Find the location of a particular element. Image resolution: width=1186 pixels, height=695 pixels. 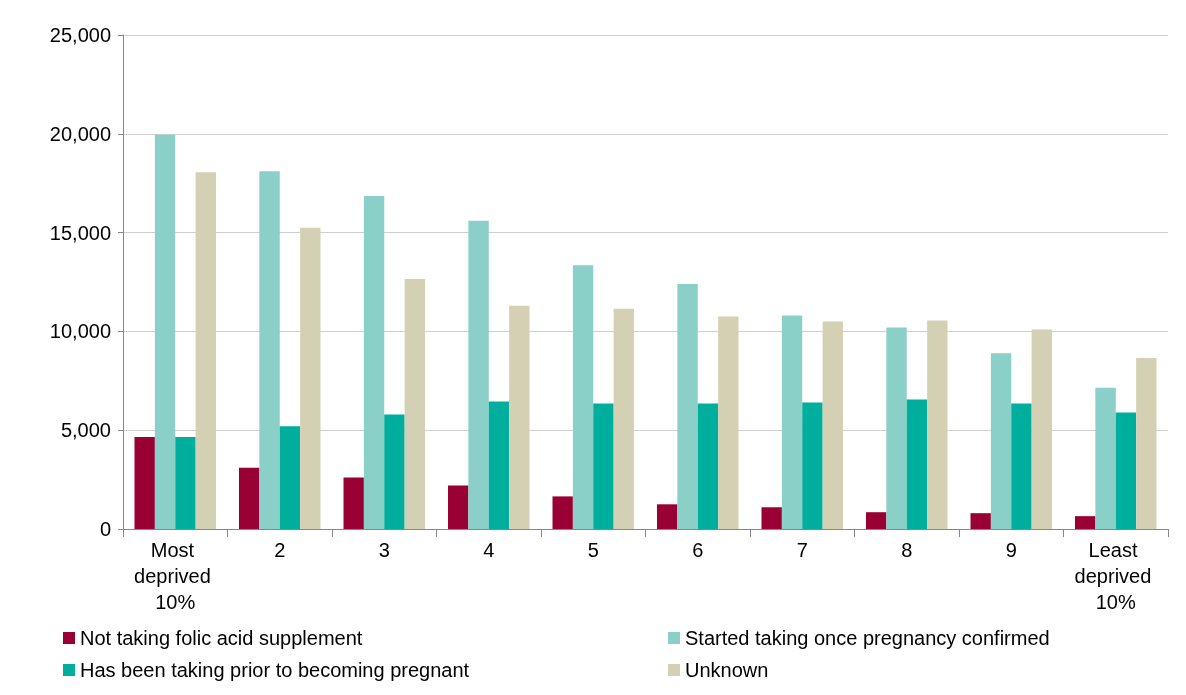

x-tick-label: 2 is located at coordinates (280, 550).